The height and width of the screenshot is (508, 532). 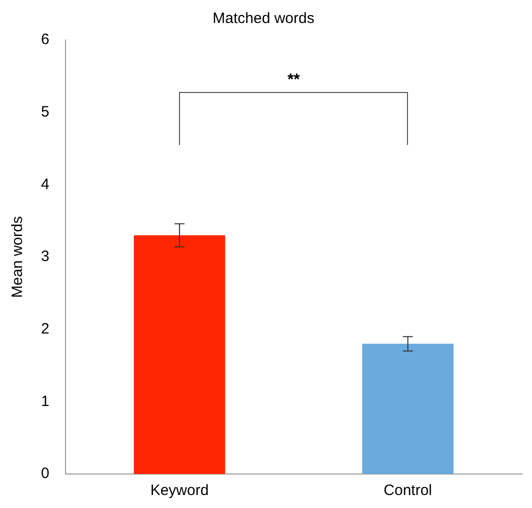 I want to click on y-tick-label: 2, so click(x=45, y=329).